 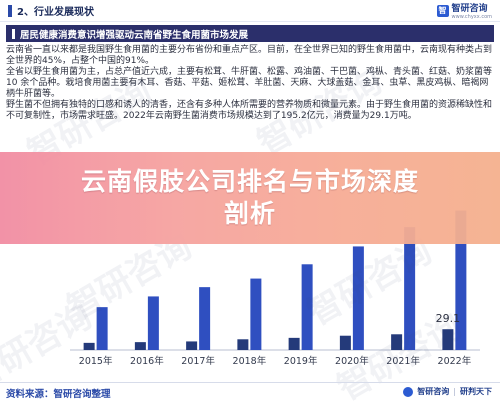 What do you see at coordinates (403, 361) in the screenshot?
I see `x-tick-label: 2021年` at bounding box center [403, 361].